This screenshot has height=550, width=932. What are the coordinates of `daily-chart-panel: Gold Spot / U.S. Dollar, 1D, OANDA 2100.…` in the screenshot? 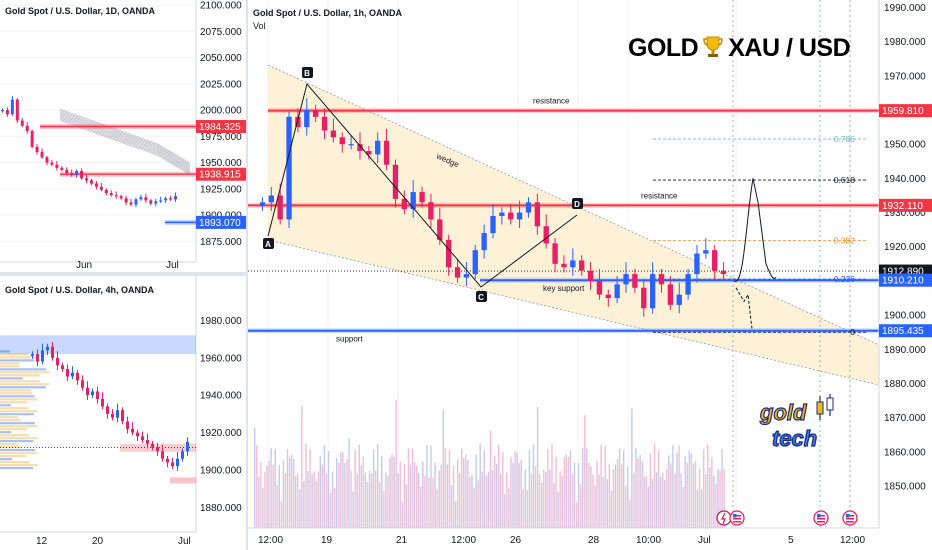 It's located at (123, 136).